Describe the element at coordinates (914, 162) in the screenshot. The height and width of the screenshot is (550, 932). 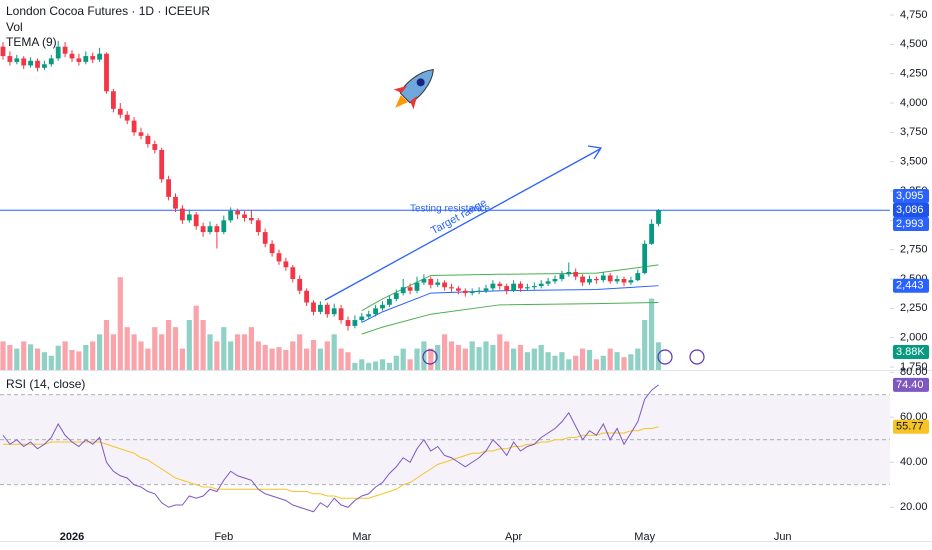
I see `y-tick-label: 3,500` at that location.